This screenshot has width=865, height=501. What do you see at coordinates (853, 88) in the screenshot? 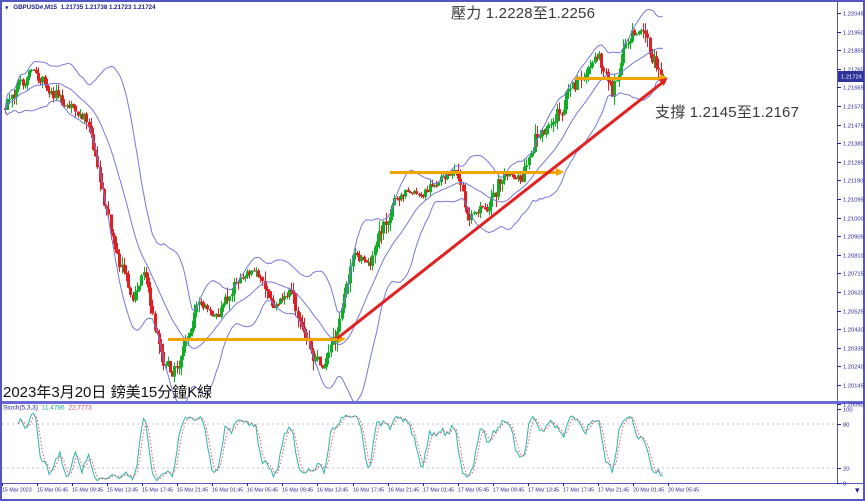
I see `price-tick-label: 1.21665` at bounding box center [853, 88].